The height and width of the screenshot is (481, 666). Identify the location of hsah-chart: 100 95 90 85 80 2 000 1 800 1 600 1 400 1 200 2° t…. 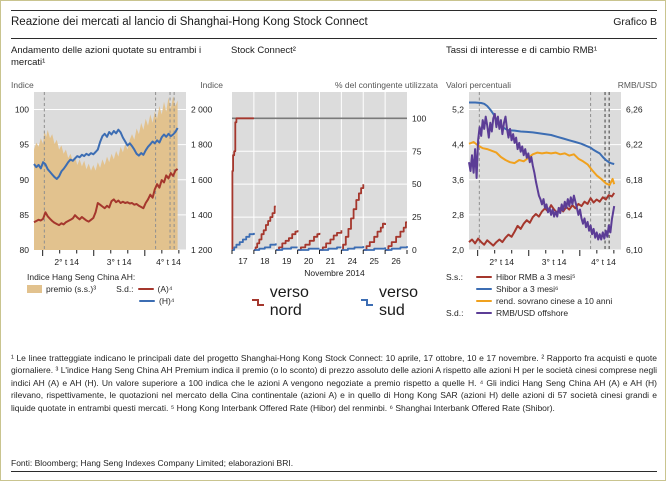
(114, 179).